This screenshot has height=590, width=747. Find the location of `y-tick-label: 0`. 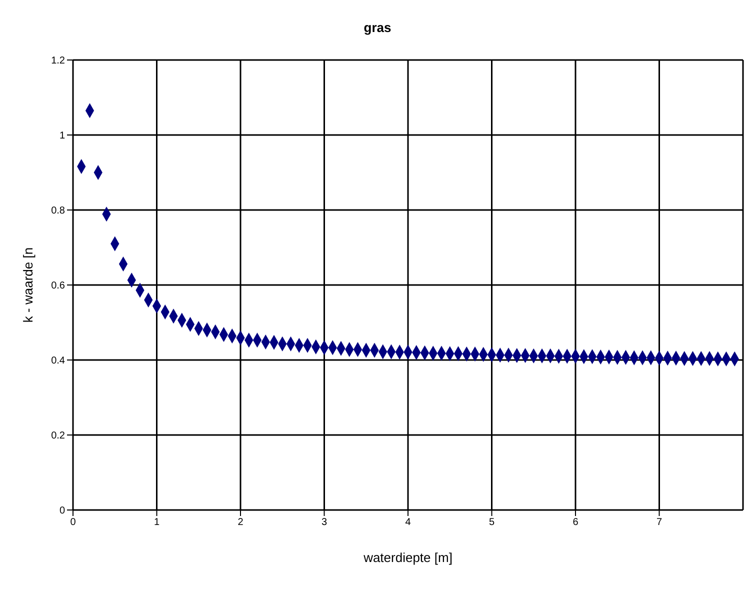

y-tick-label: 0 is located at coordinates (62, 511).